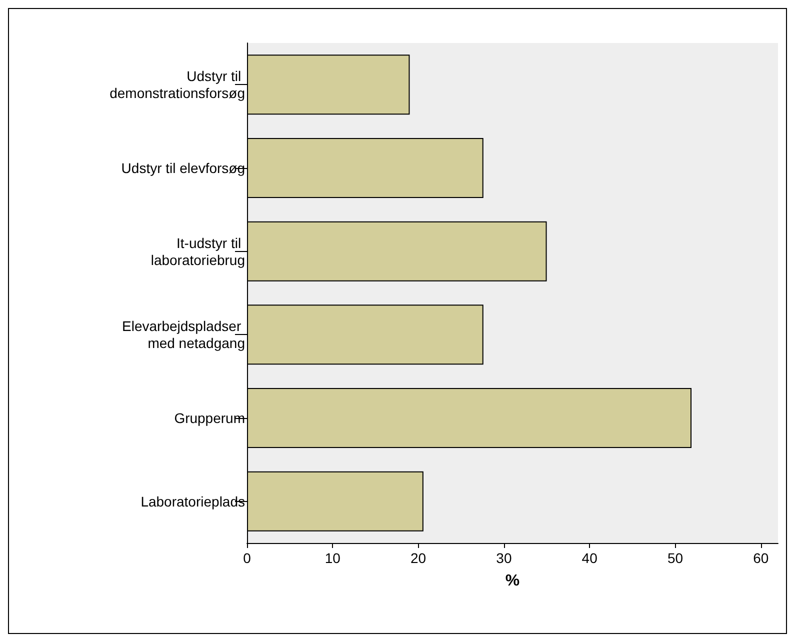 The width and height of the screenshot is (797, 644). What do you see at coordinates (675, 558) in the screenshot?
I see `x-tick-label: 50` at bounding box center [675, 558].